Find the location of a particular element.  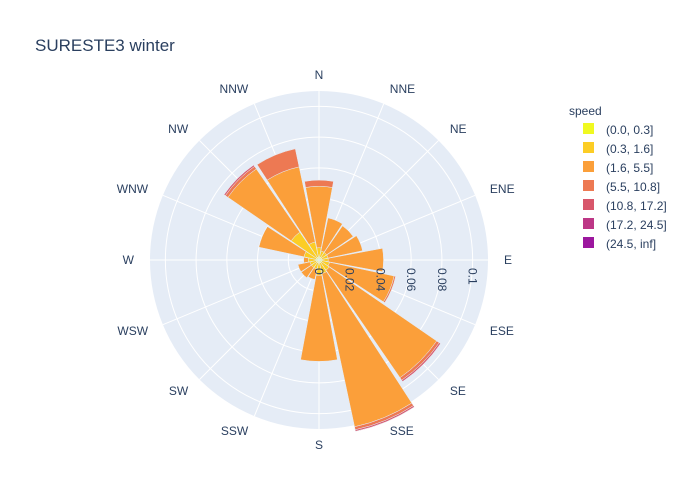

legend-item: (0.0, 0.3] is located at coordinates (618, 130).